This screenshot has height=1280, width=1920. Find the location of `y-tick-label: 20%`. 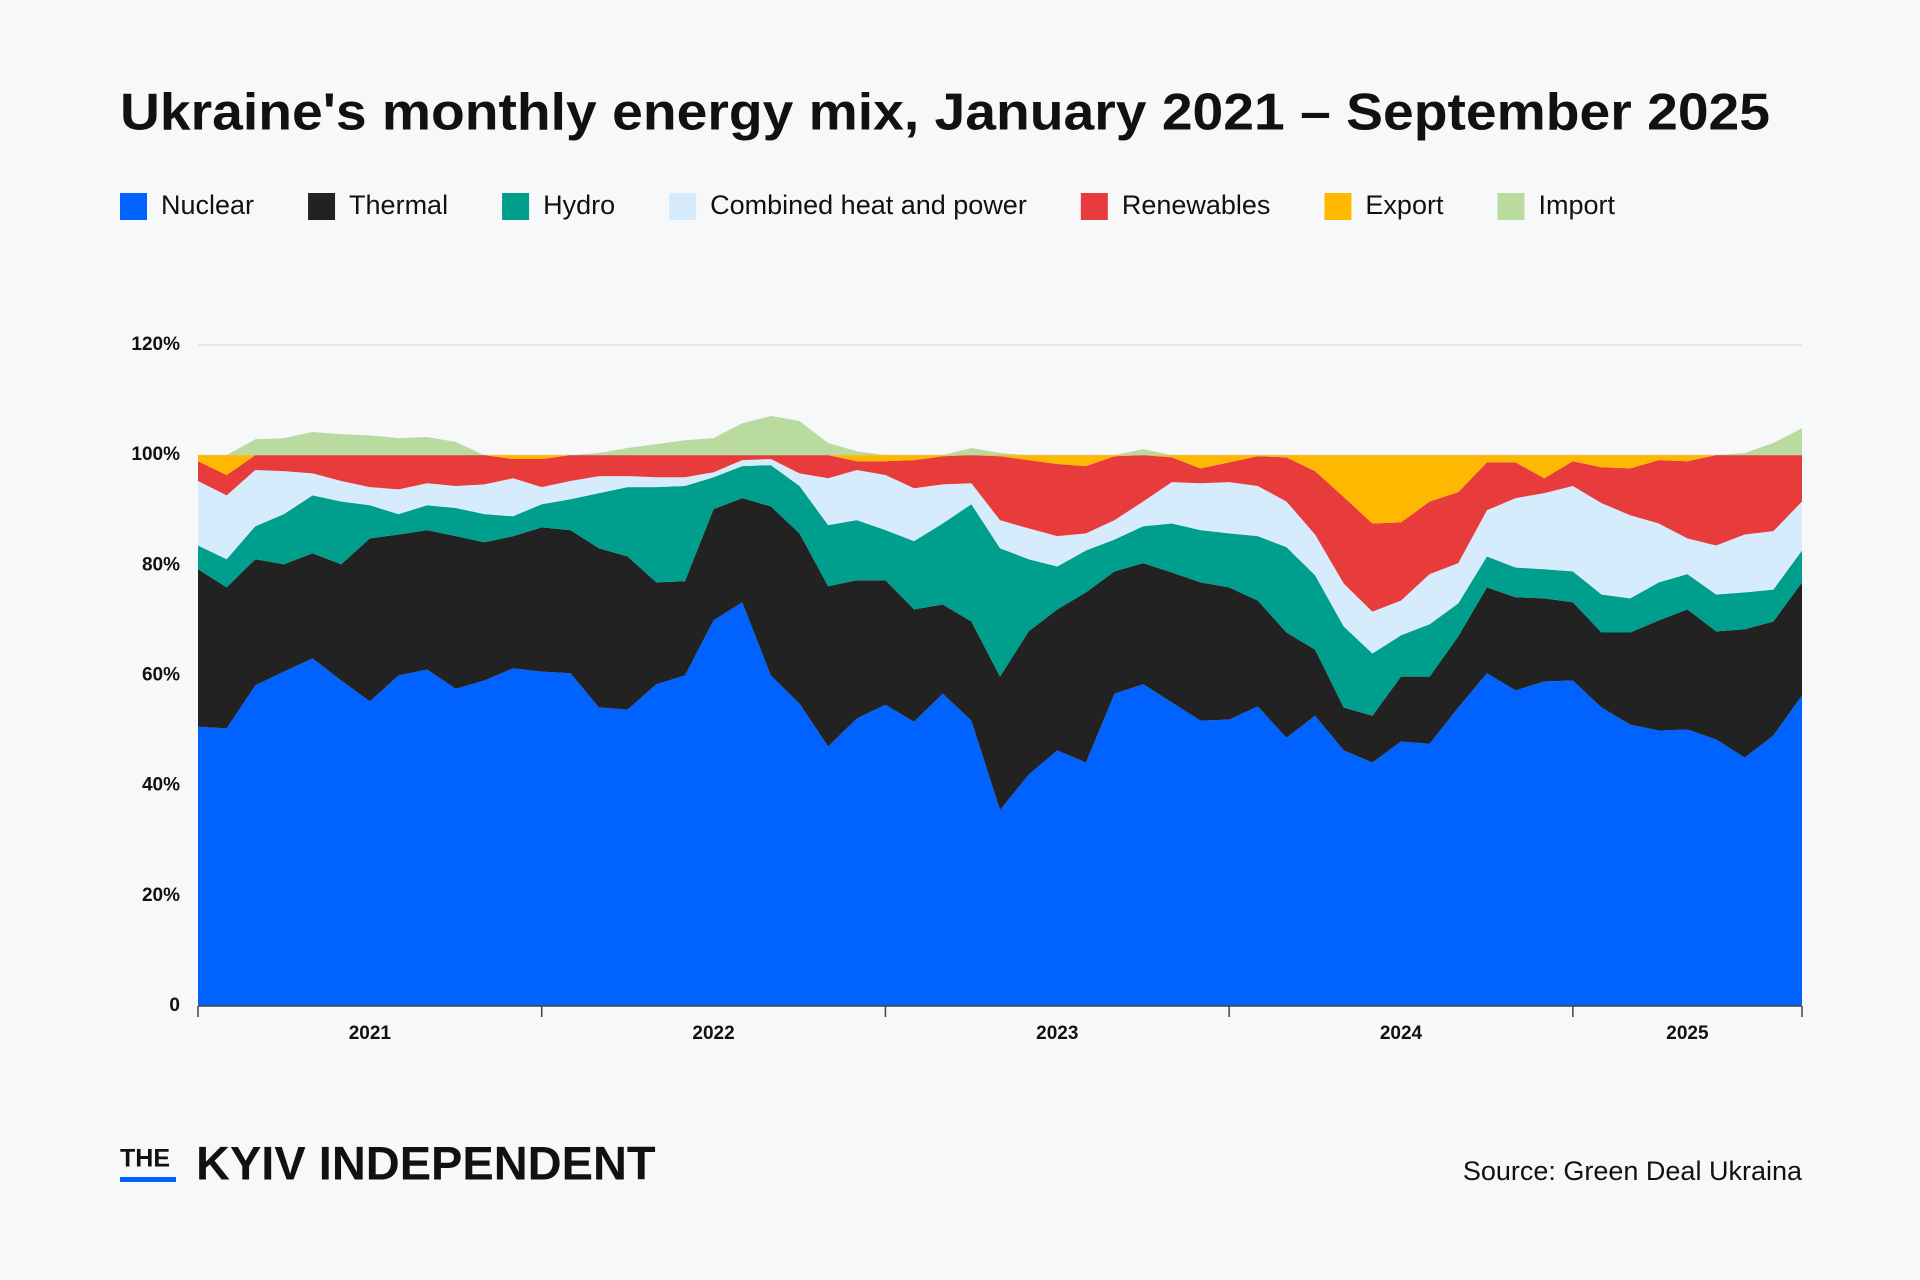

y-tick-label: 20% is located at coordinates (161, 895).